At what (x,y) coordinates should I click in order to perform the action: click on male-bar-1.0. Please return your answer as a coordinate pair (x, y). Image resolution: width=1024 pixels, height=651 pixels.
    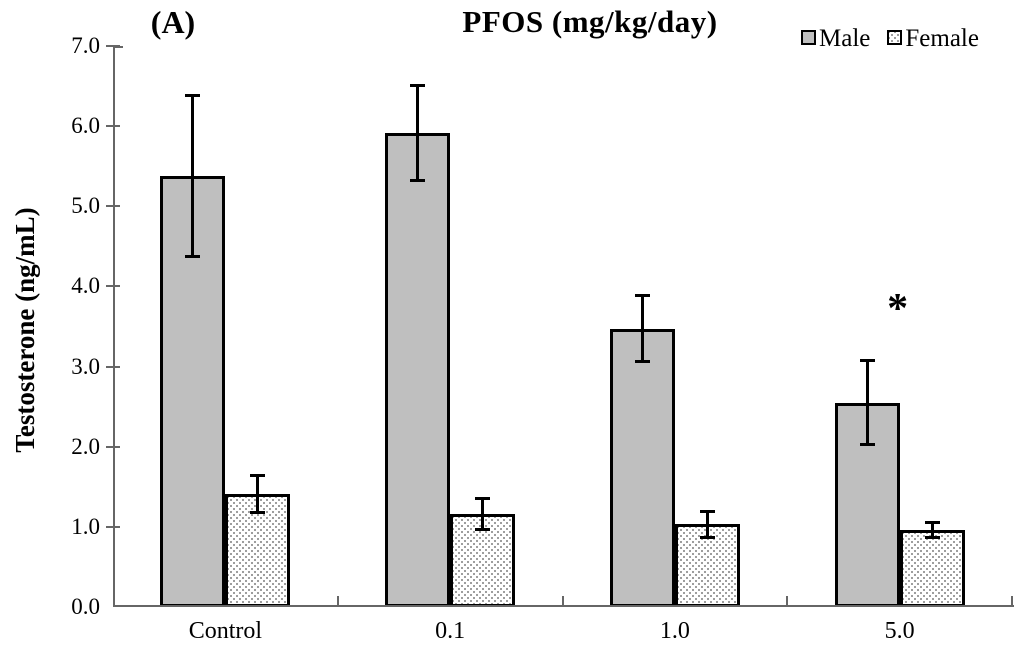
    Looking at the image, I should click on (642, 467).